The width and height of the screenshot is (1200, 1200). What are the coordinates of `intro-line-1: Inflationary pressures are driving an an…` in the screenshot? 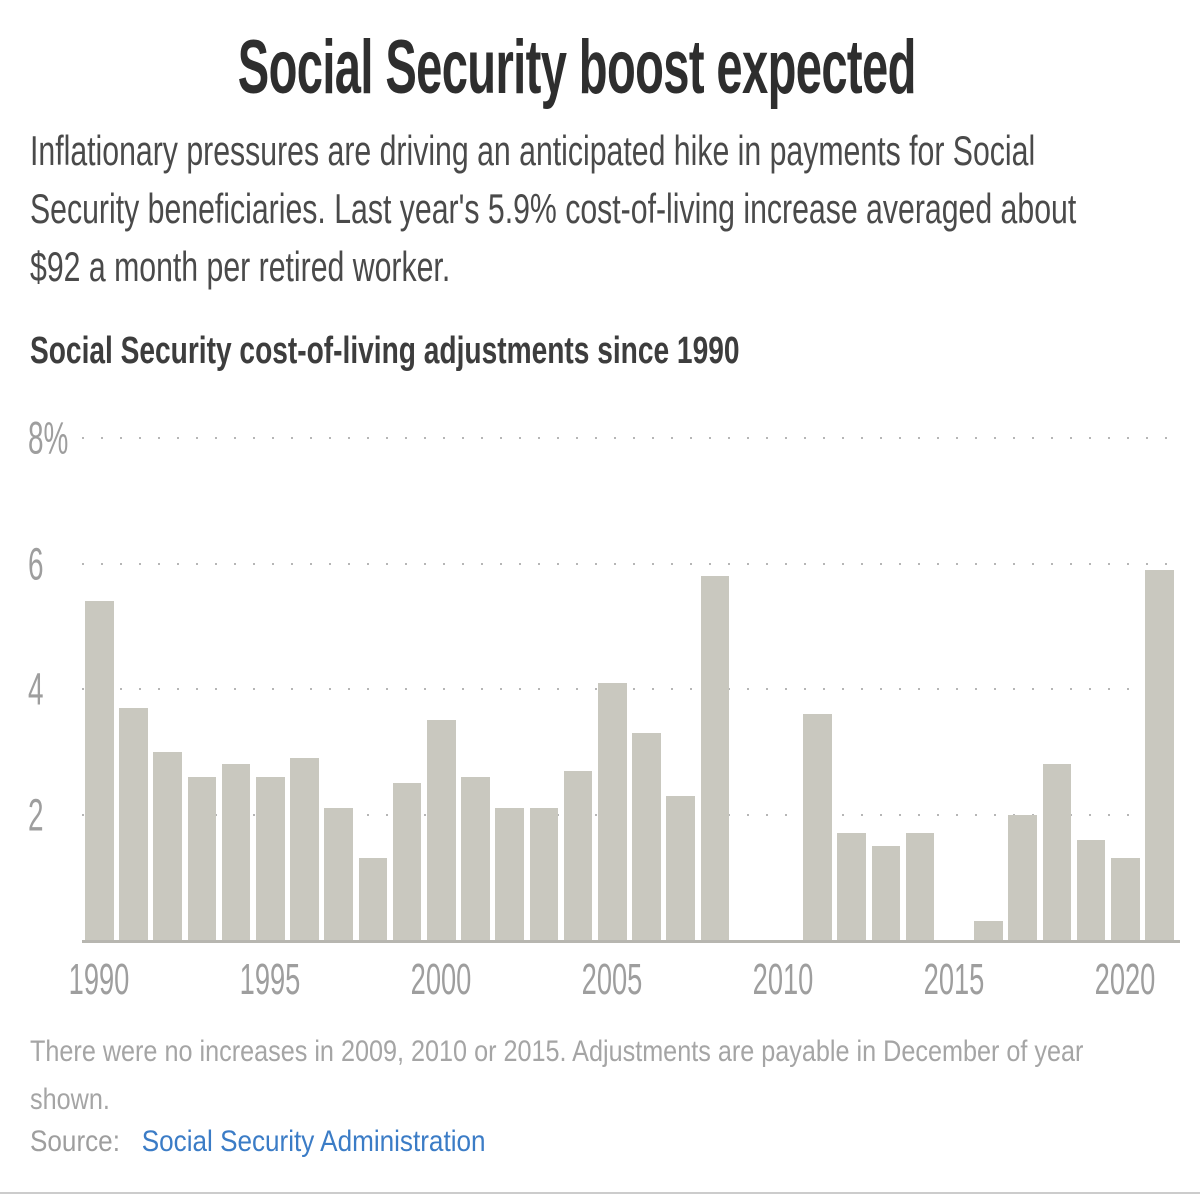 It's located at (533, 150).